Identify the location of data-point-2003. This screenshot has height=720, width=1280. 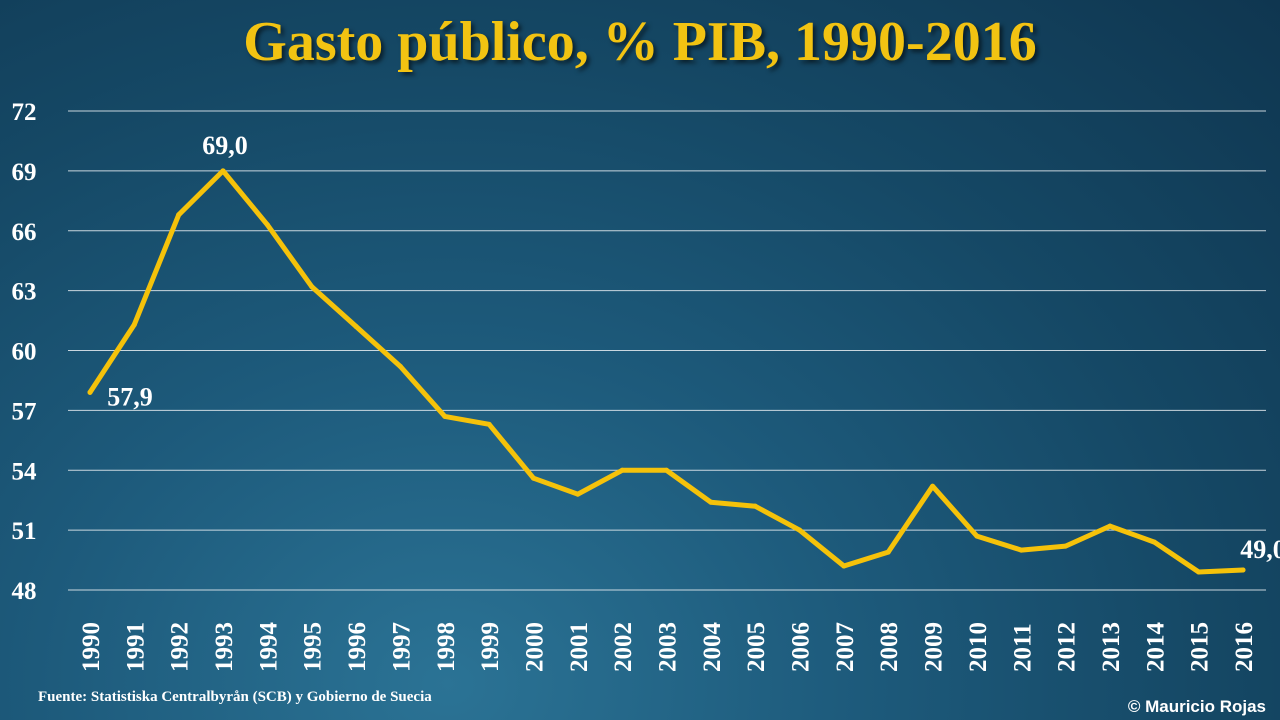
(666, 470).